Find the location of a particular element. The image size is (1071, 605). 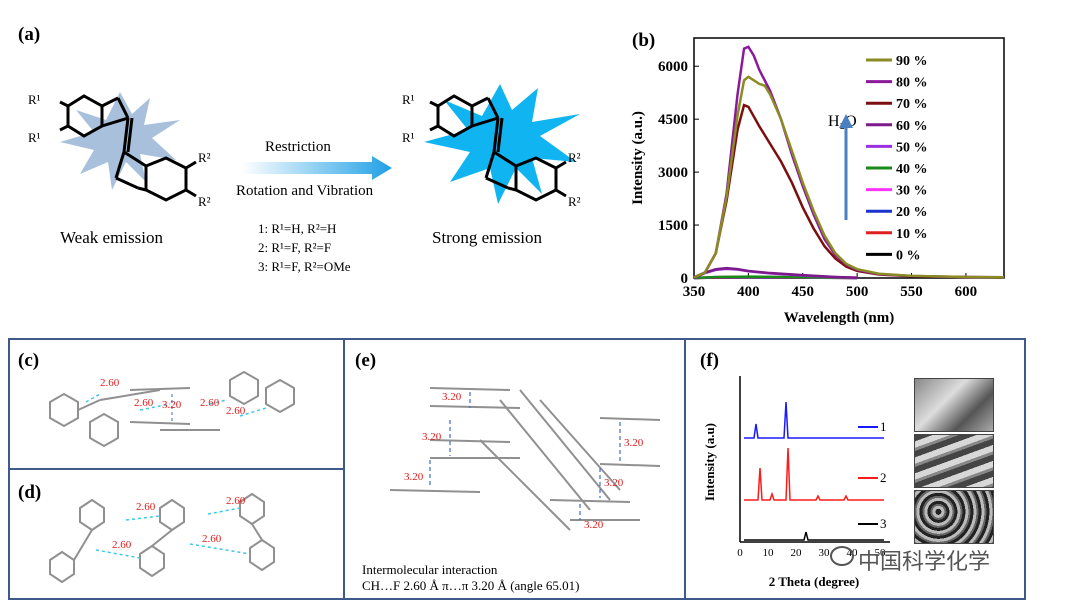

d-dist-2: 2.60 is located at coordinates (236, 501).